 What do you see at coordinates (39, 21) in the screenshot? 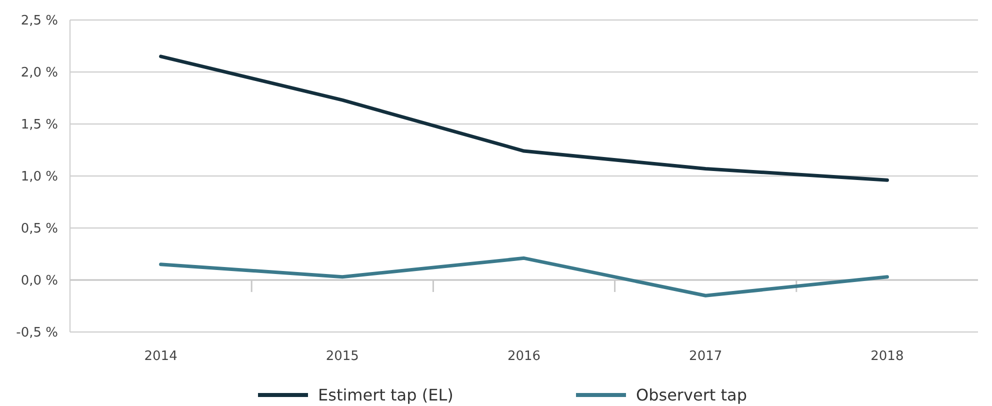
I see `y-tick-label: 2,5 %` at bounding box center [39, 21].